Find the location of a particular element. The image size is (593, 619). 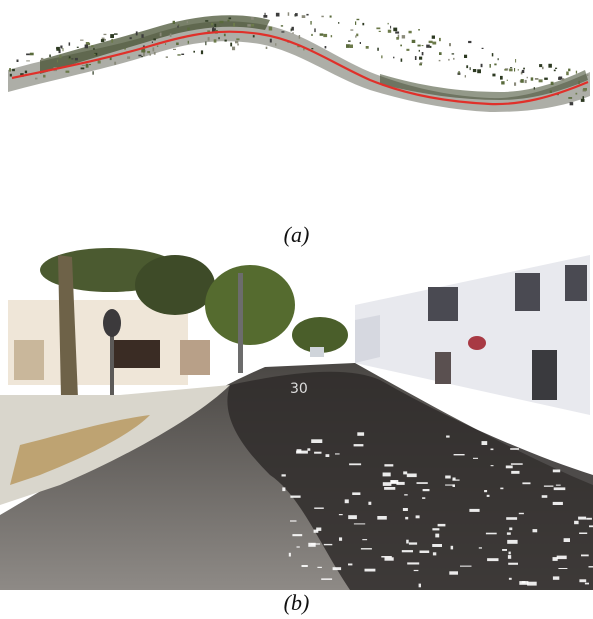

dry-grass is located at coordinates (80, 450).